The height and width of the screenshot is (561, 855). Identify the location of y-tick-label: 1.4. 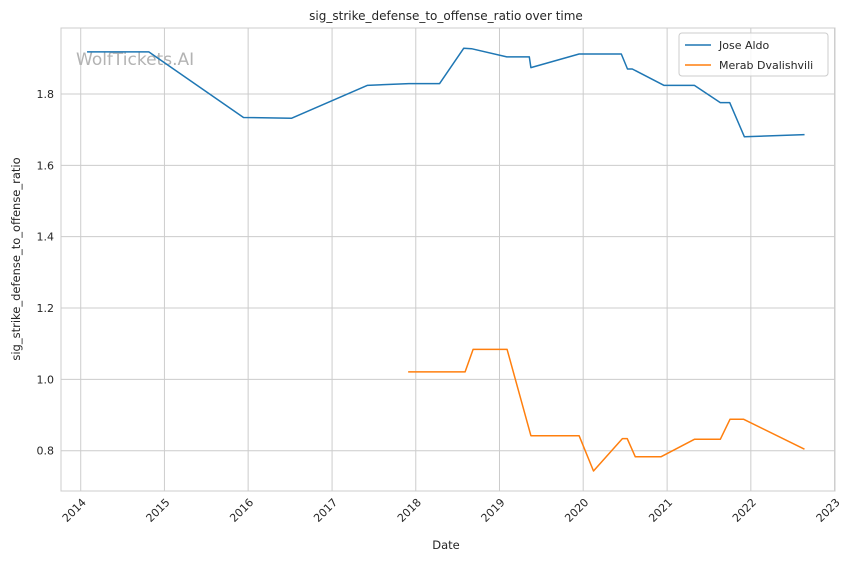
(46, 237).